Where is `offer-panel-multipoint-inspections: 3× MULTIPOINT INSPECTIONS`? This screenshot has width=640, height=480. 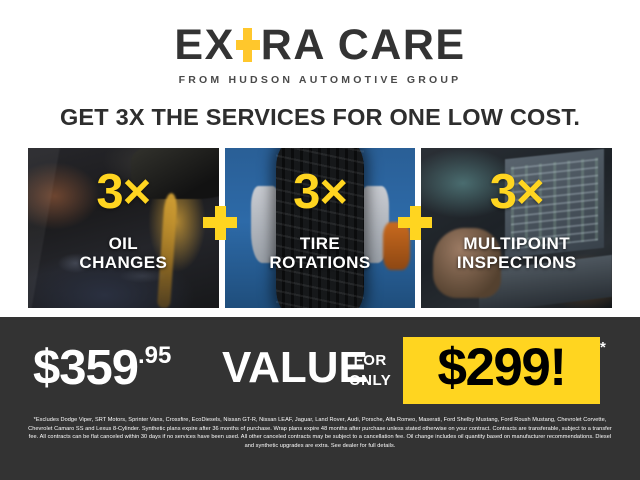
offer-panel-multipoint-inspections: 3× MULTIPOINT INSPECTIONS is located at coordinates (517, 228).